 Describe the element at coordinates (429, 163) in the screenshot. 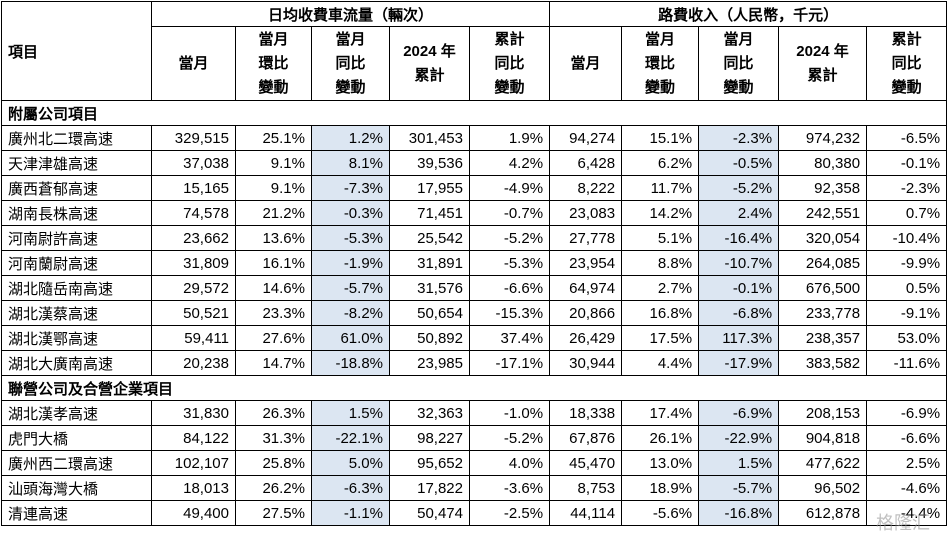

I see `table-cell: 39,536` at that location.